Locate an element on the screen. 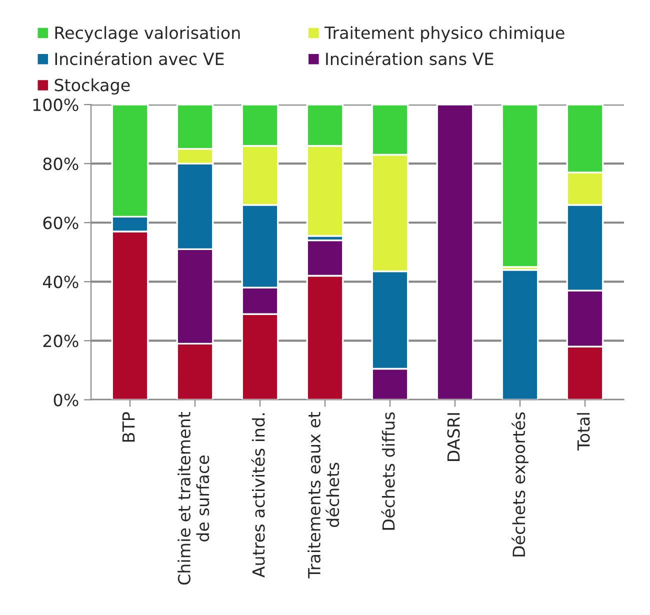 Image resolution: width=650 pixels, height=615 pixels. x-tick-label: BTP is located at coordinates (128, 427).